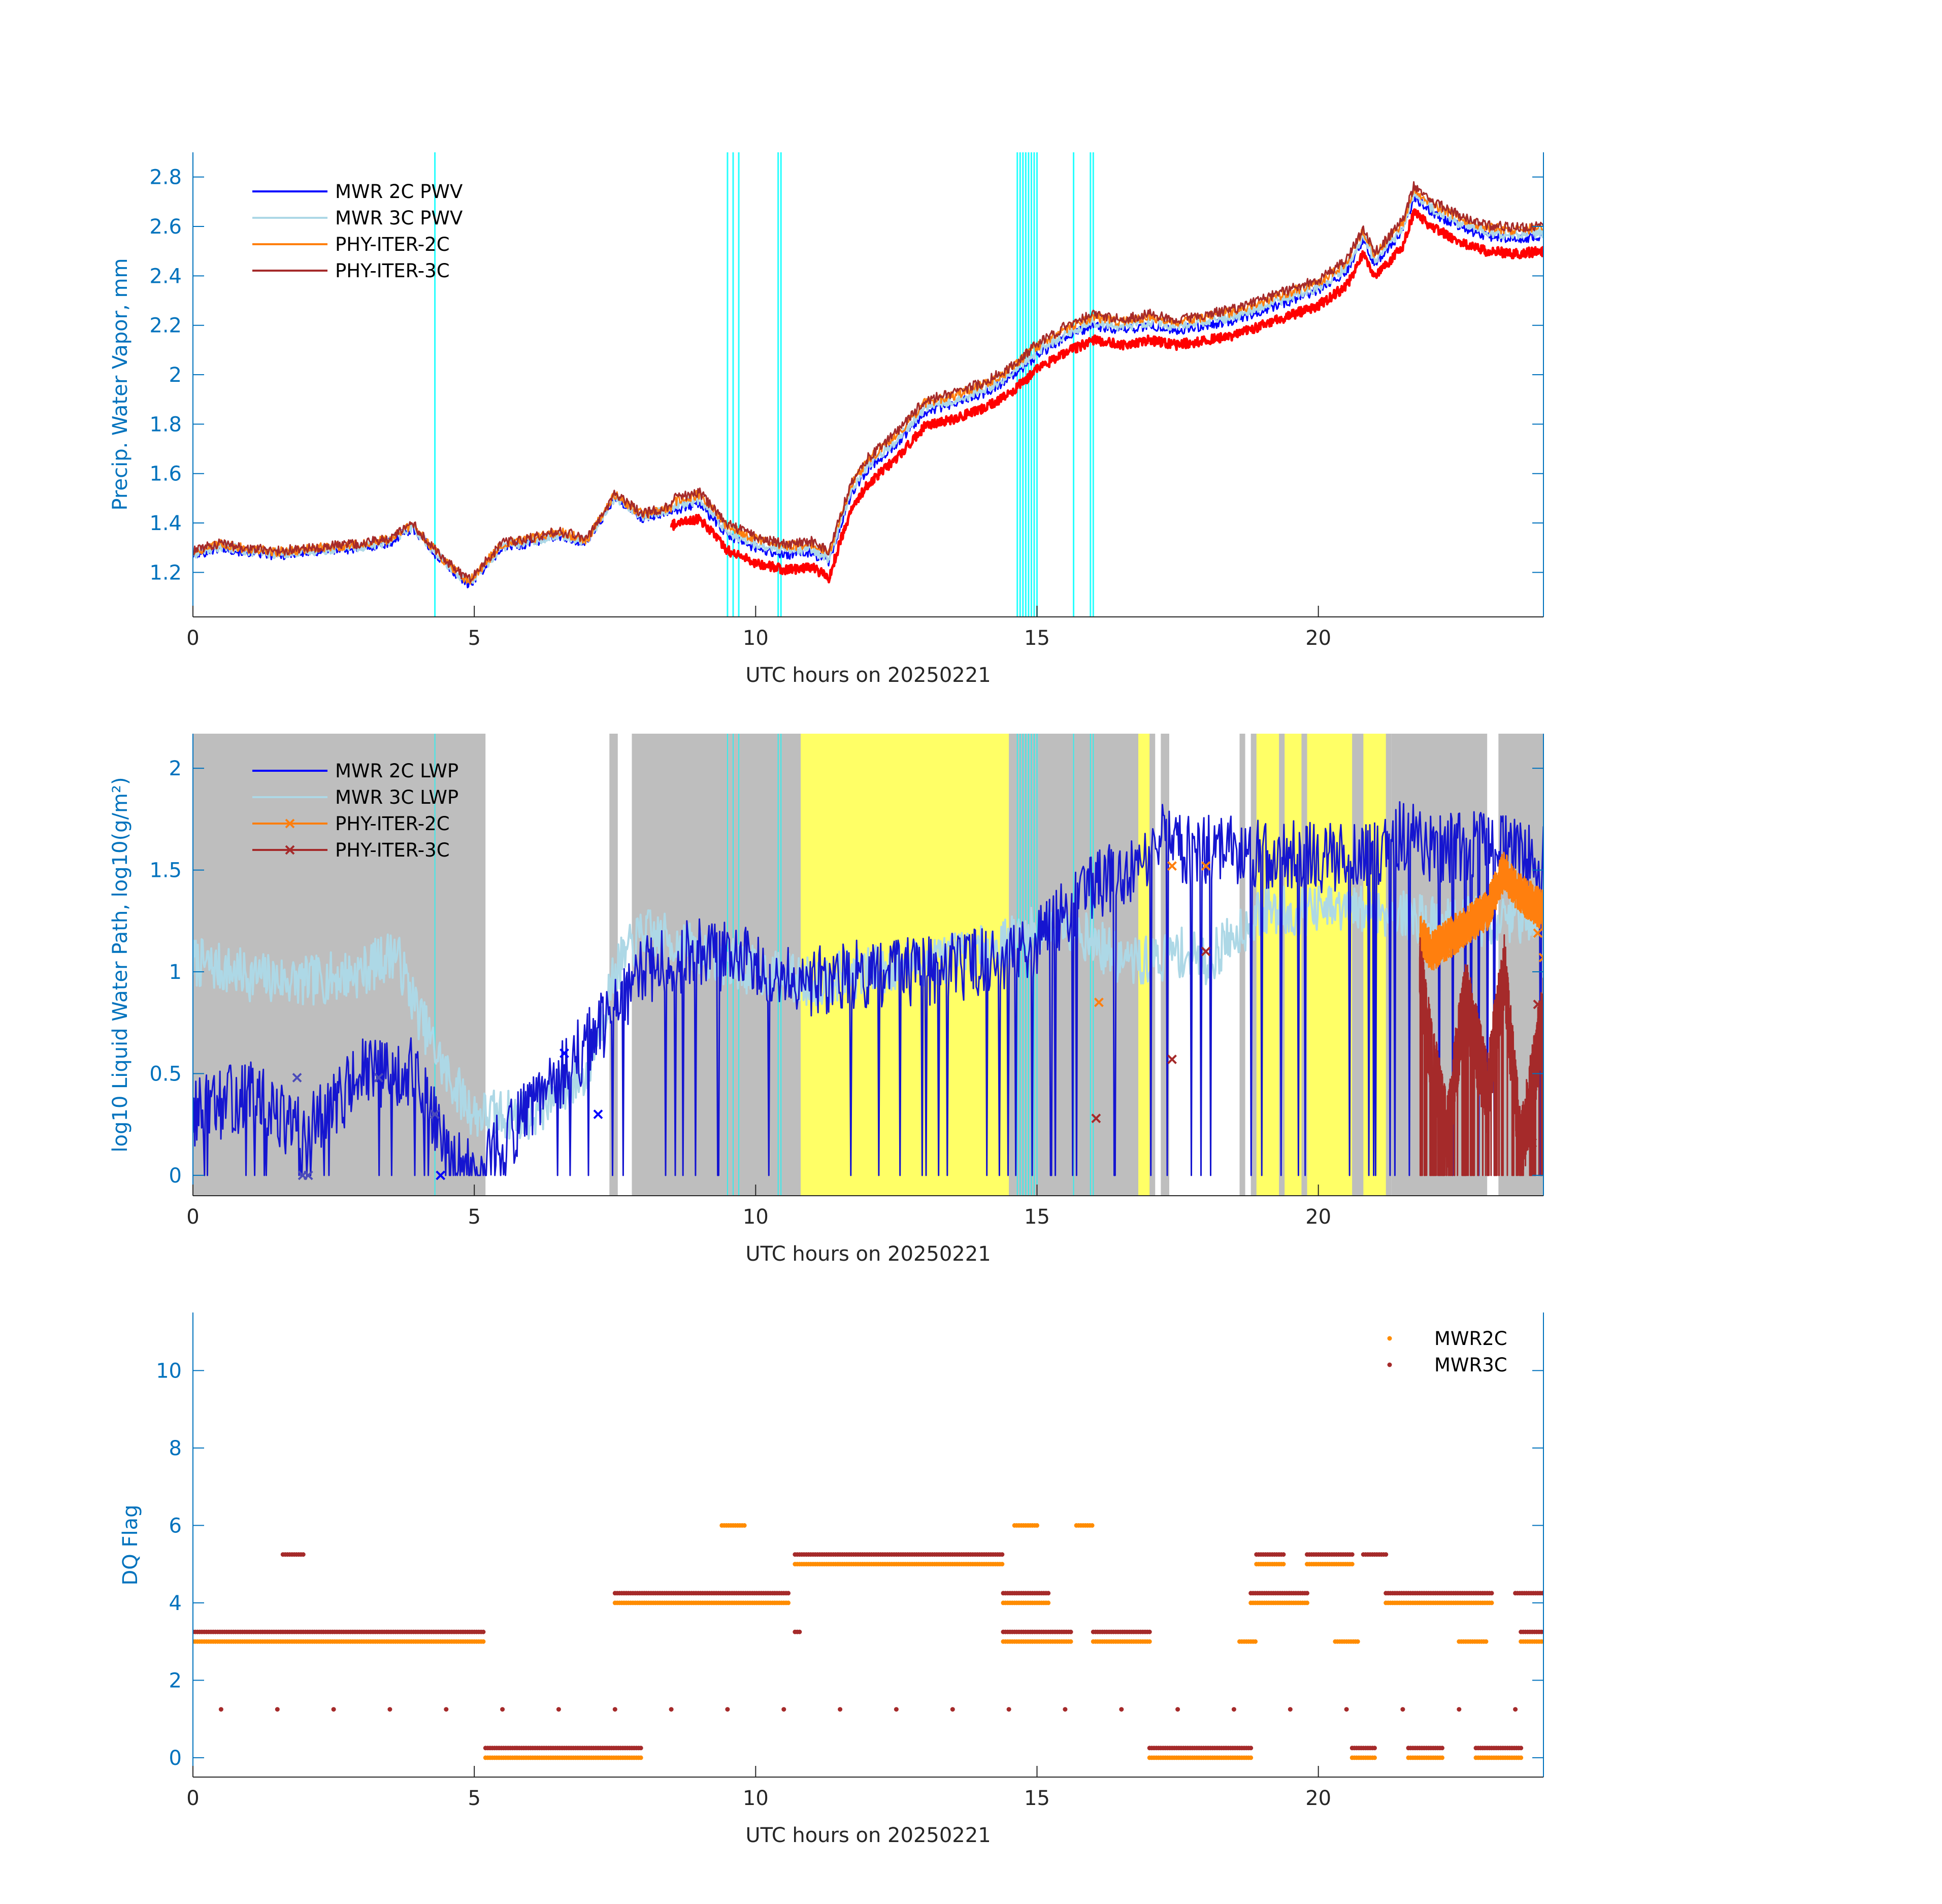  What do you see at coordinates (392, 245) in the screenshot?
I see `legend-label-phy2c: PHY-ITER-2C` at bounding box center [392, 245].